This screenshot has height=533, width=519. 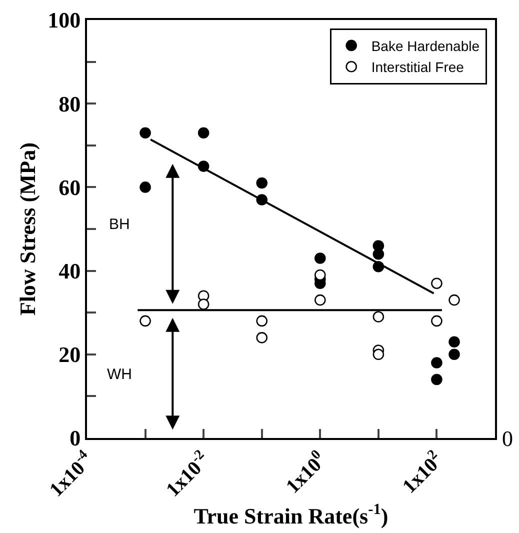 What do you see at coordinates (119, 224) in the screenshot?
I see `annotation: BH` at bounding box center [119, 224].